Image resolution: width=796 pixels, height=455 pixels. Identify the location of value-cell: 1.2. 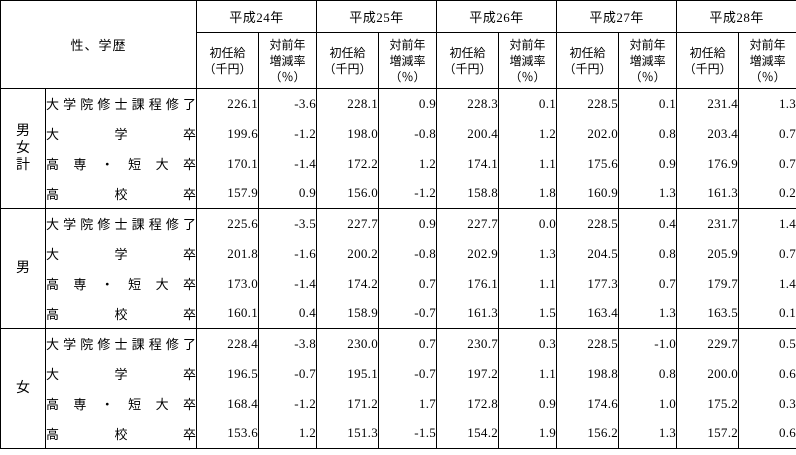
(528, 133).